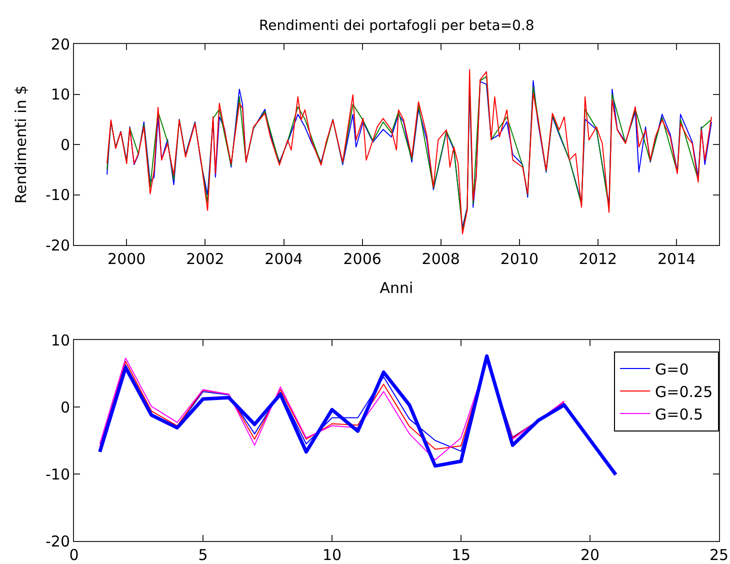  What do you see at coordinates (441, 259) in the screenshot?
I see `x-tick-label: 2008` at bounding box center [441, 259].